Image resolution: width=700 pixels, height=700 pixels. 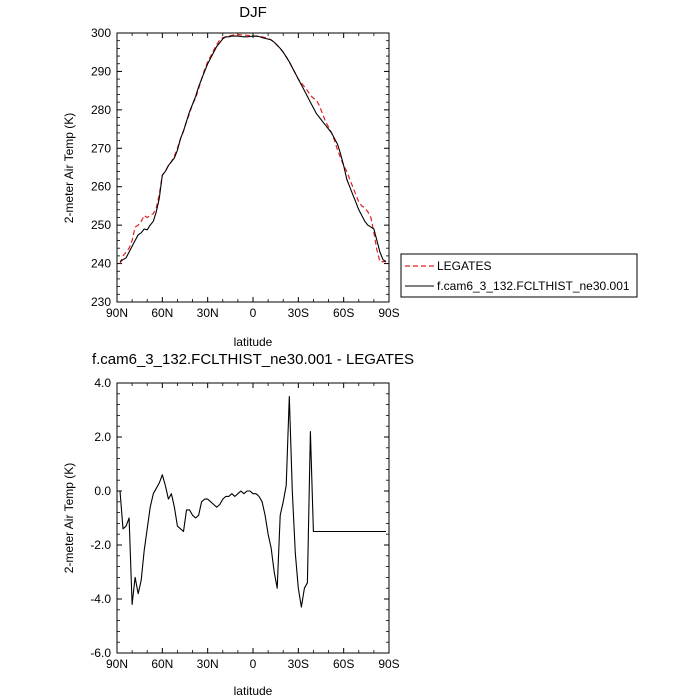 What do you see at coordinates (208, 664) in the screenshot?
I see `bottom-xtick-label: 30N` at bounding box center [208, 664].